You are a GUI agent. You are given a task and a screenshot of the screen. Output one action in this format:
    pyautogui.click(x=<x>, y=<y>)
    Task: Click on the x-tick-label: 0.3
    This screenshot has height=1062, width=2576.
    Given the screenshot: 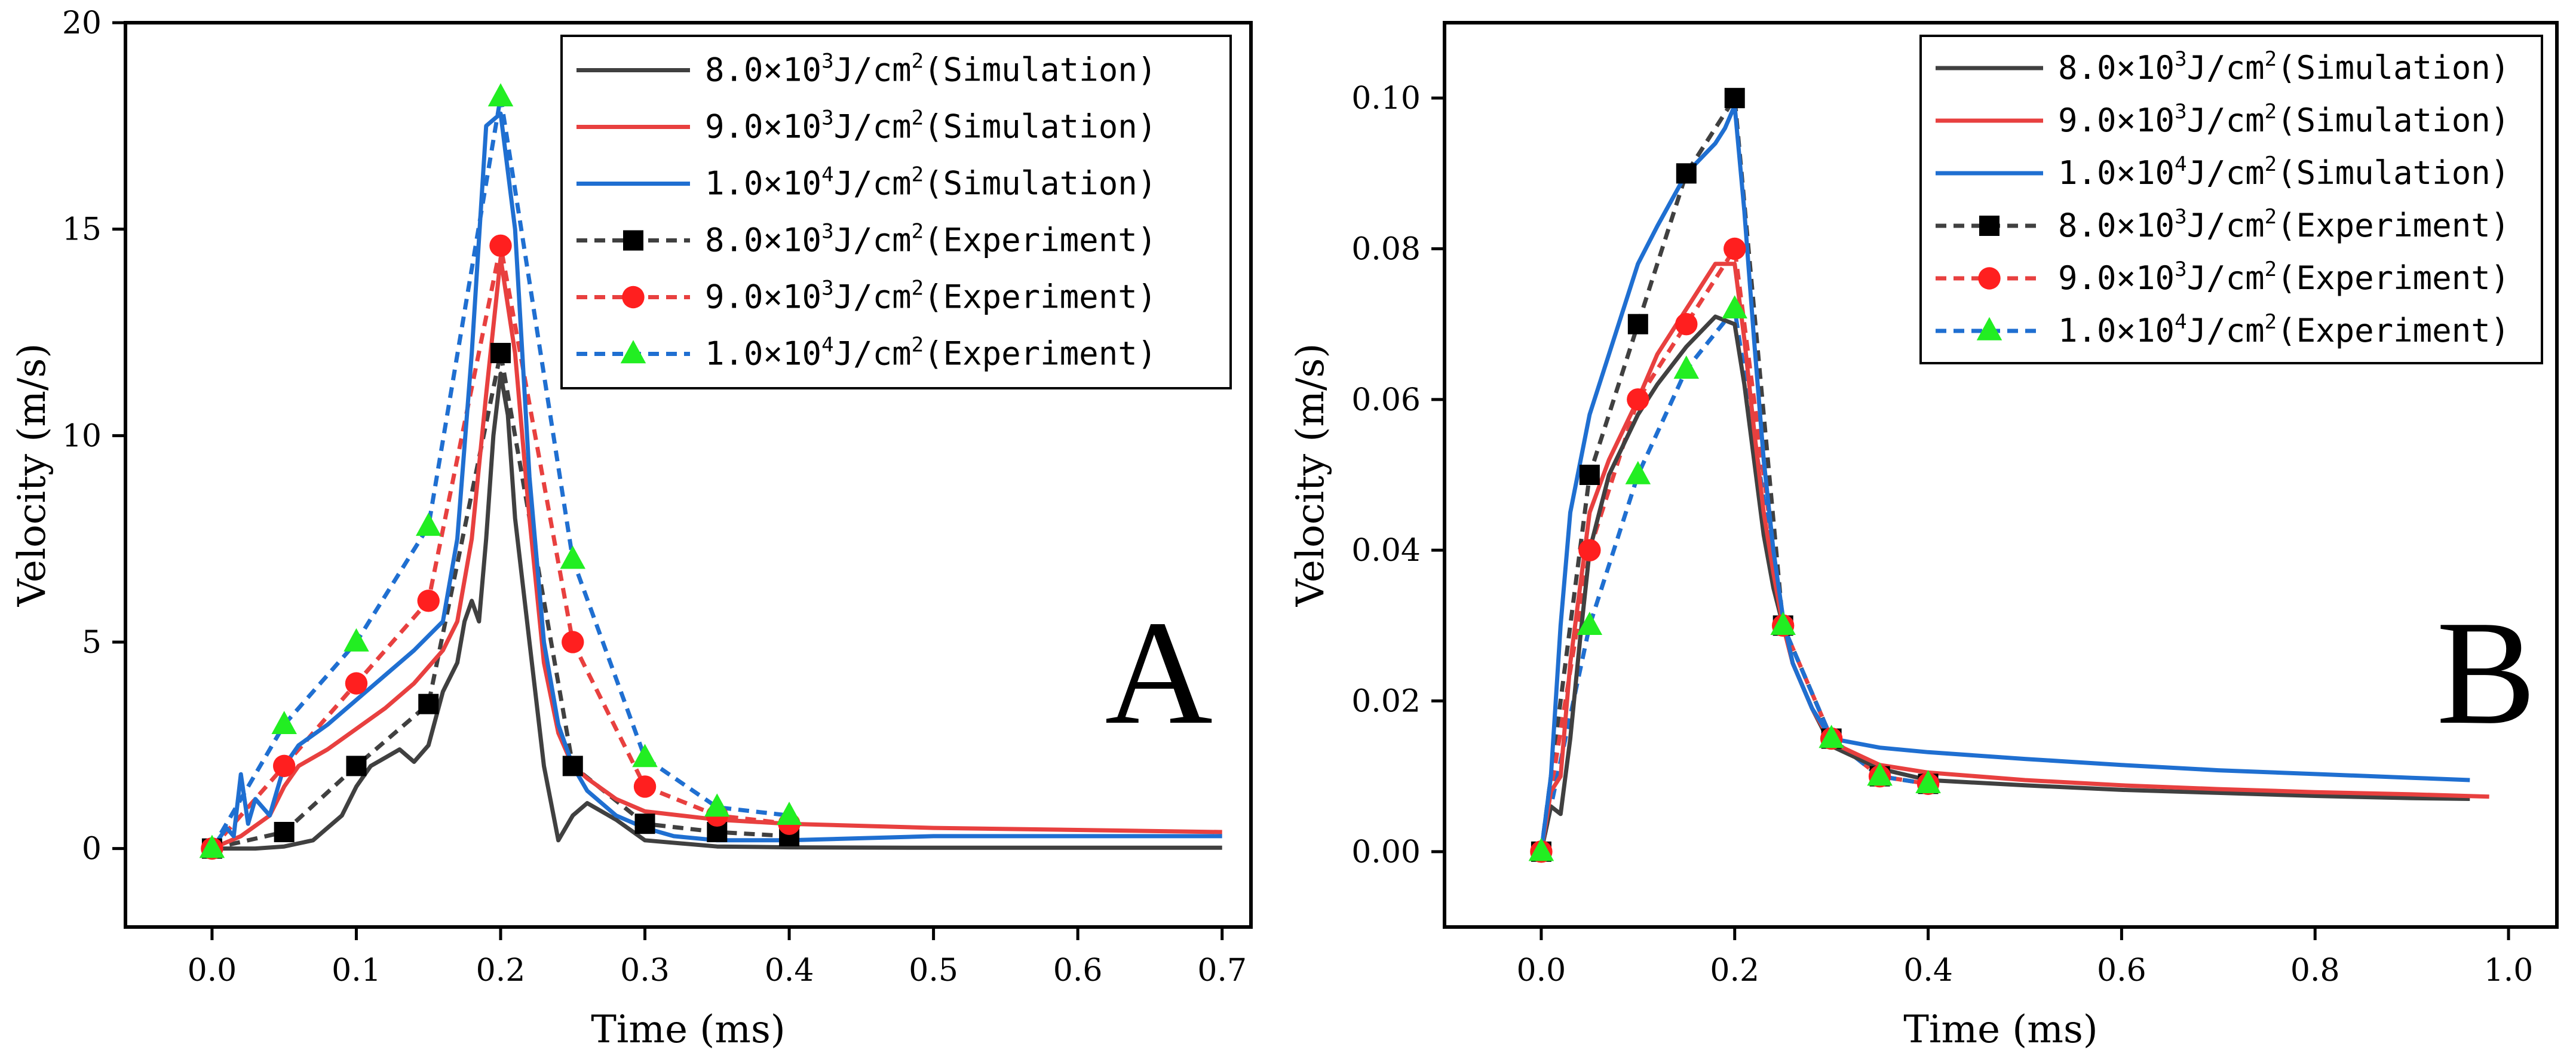 What is the action you would take?
    pyautogui.click(x=645, y=971)
    